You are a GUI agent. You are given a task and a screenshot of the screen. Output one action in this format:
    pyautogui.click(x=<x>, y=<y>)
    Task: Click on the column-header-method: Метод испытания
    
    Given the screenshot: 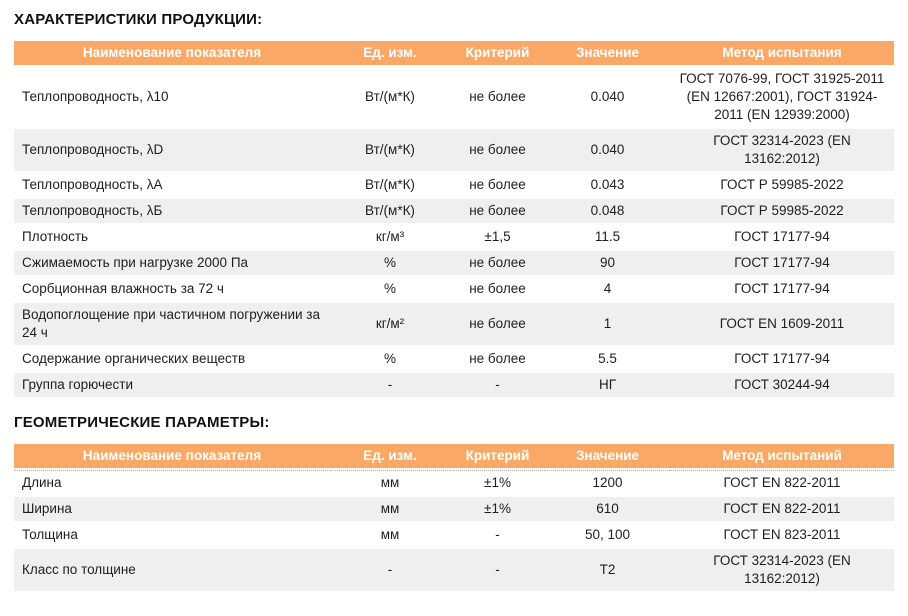 What is the action you would take?
    pyautogui.click(x=782, y=53)
    